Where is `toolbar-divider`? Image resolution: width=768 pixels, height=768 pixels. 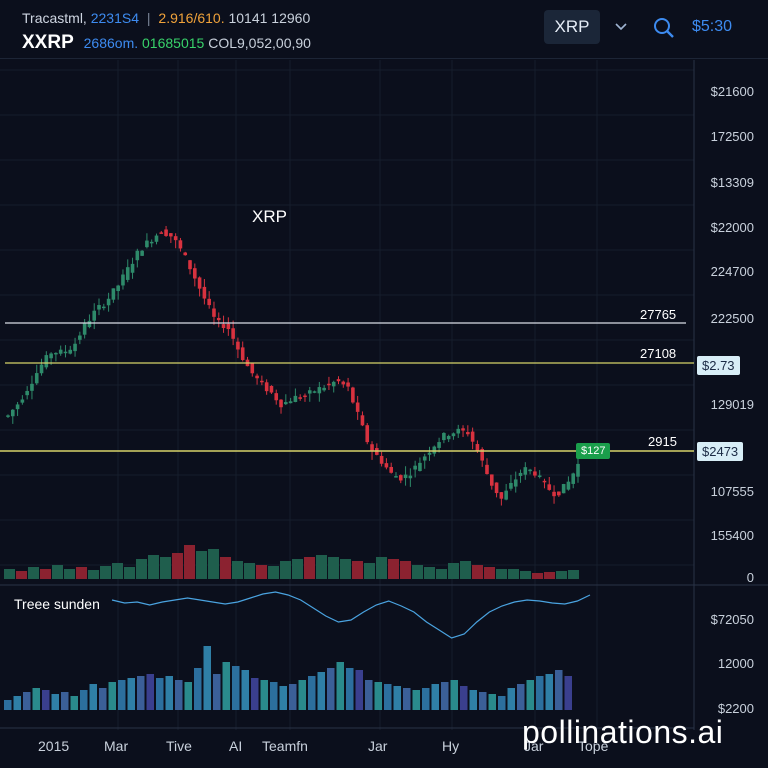 toolbar-divider is located at coordinates (384, 58).